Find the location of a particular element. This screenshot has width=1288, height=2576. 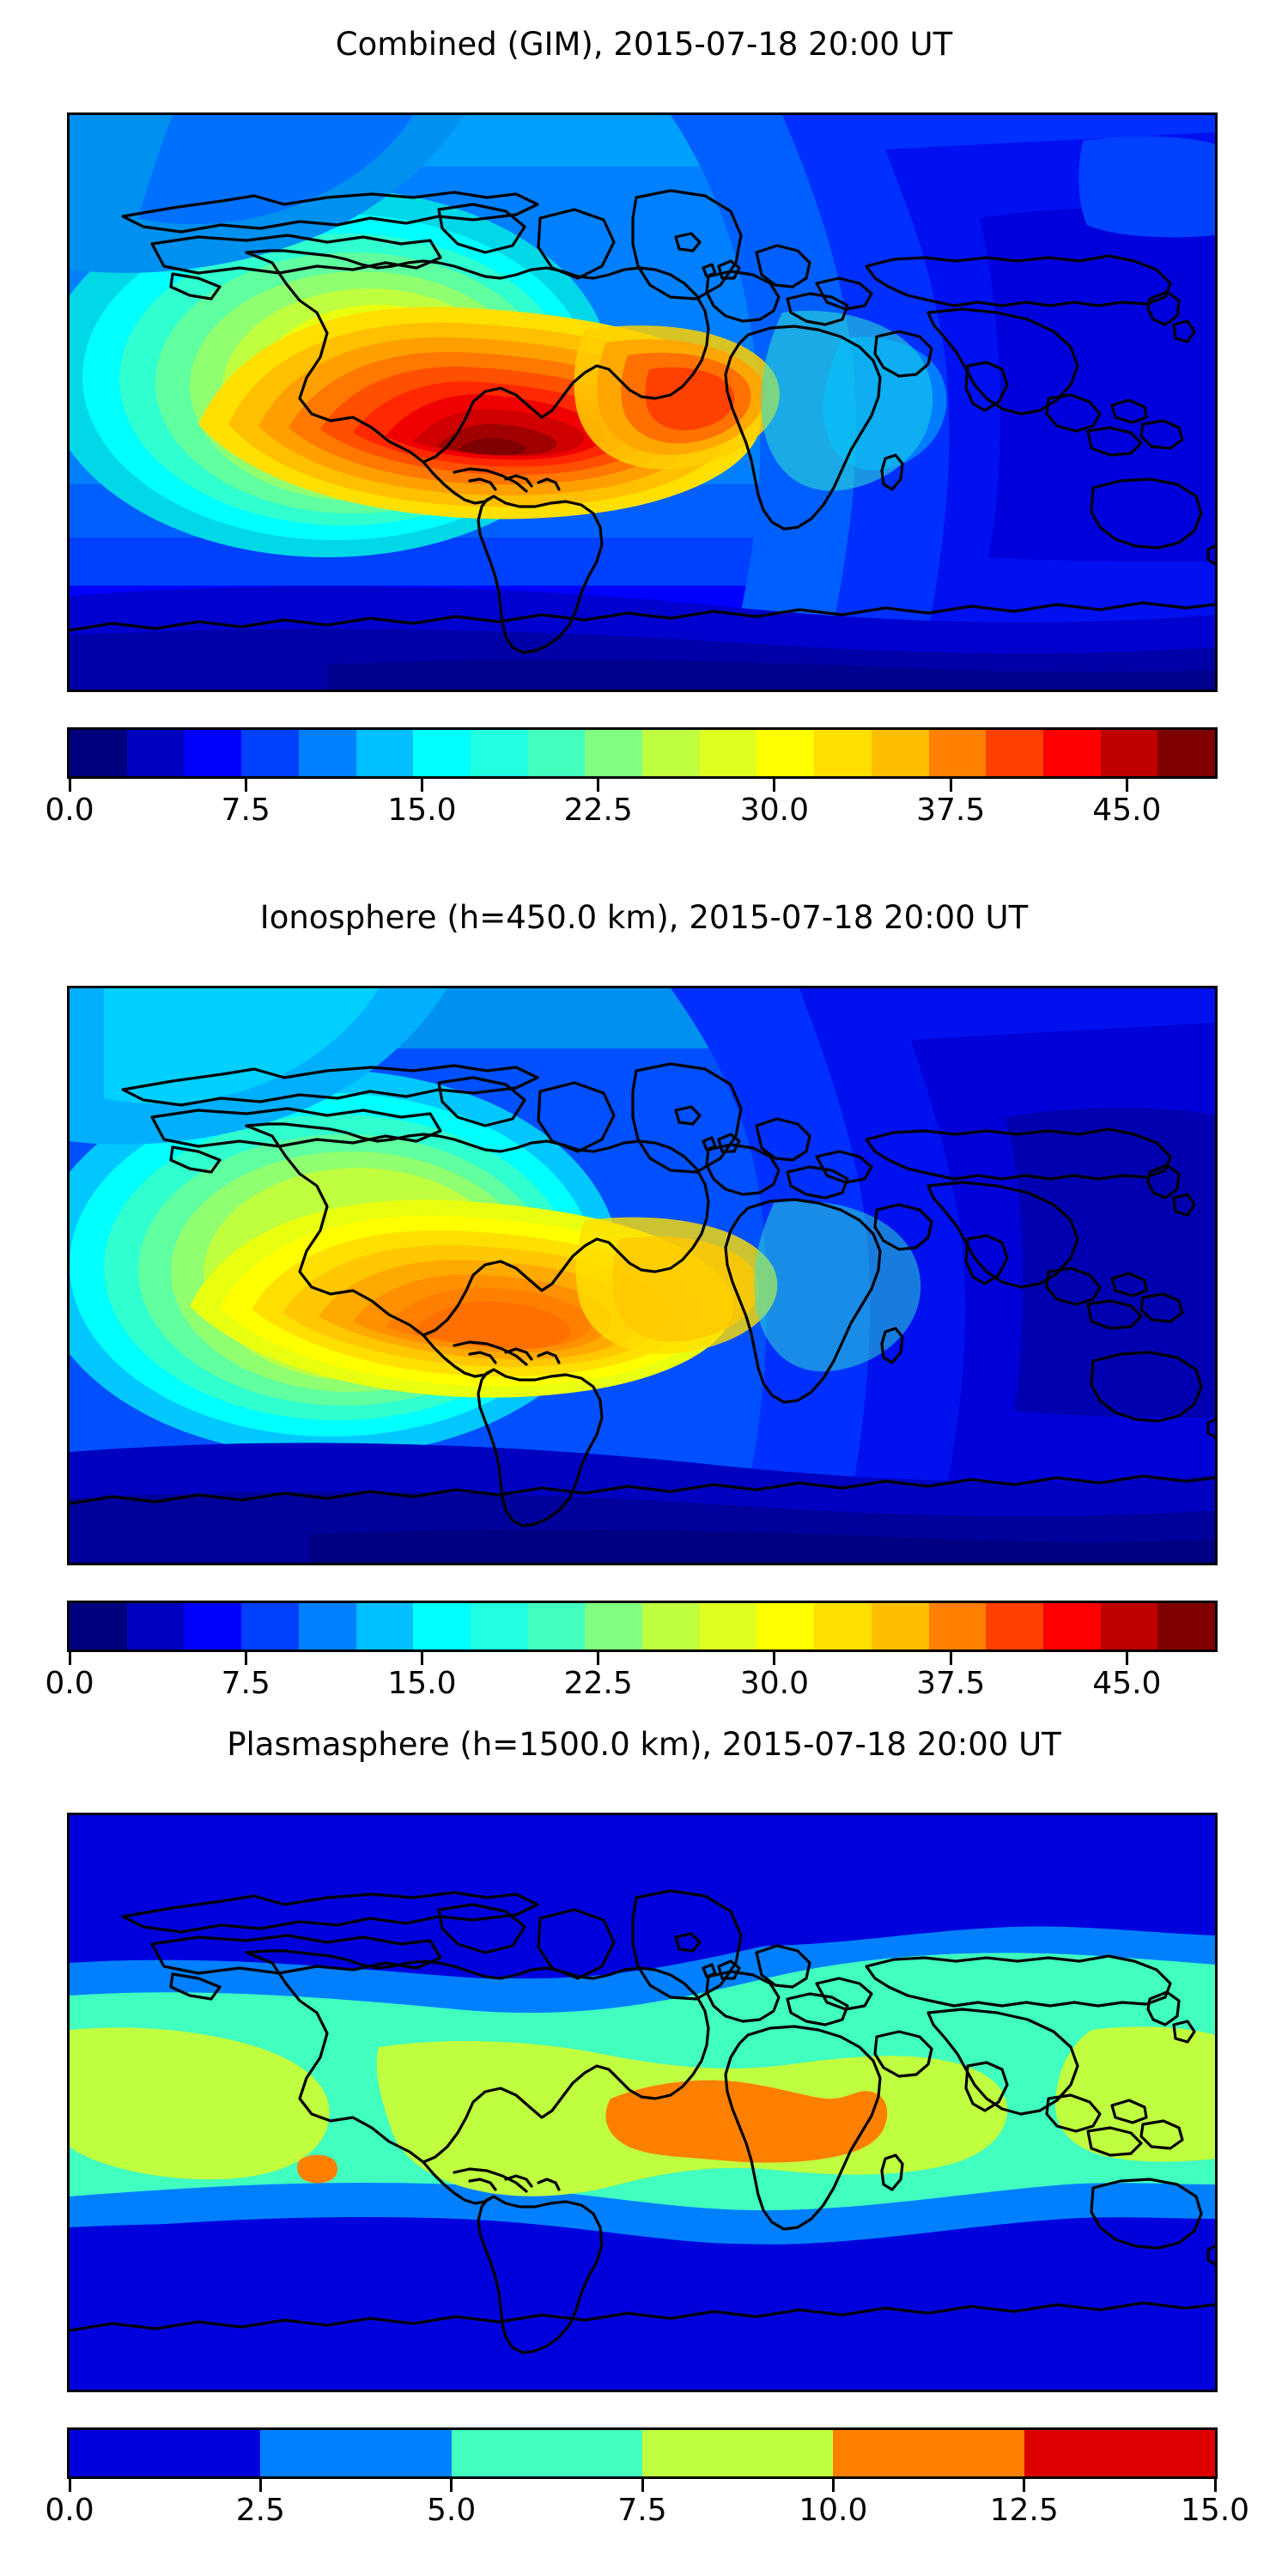

colorbar-gradient-combined is located at coordinates (642, 753).